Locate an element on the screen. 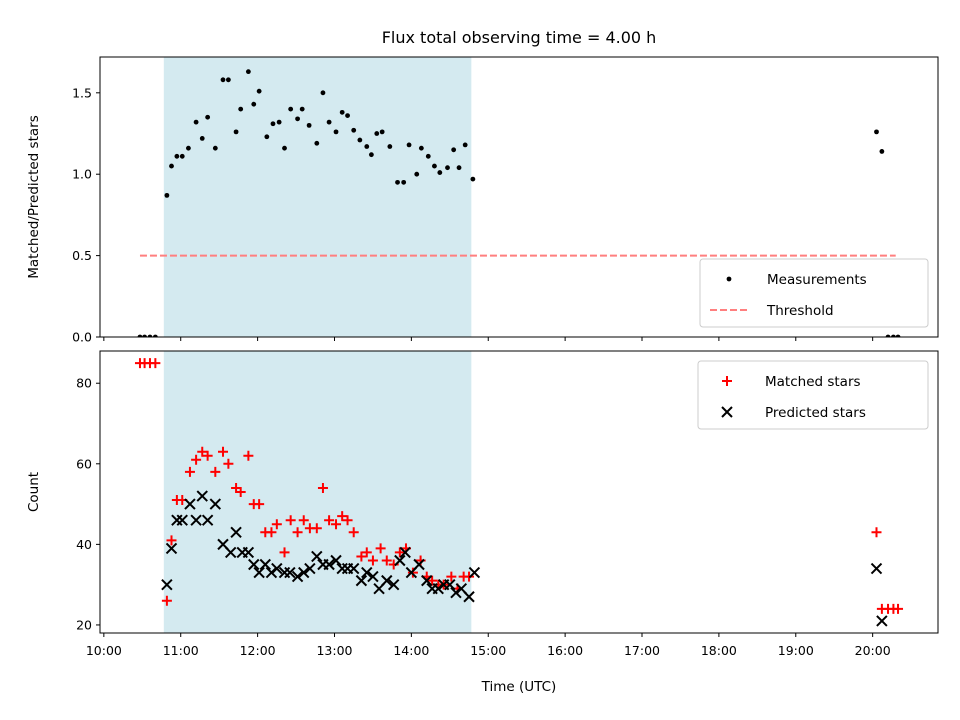 The width and height of the screenshot is (960, 720). legend: Matched stars Predicted stars is located at coordinates (813, 395).